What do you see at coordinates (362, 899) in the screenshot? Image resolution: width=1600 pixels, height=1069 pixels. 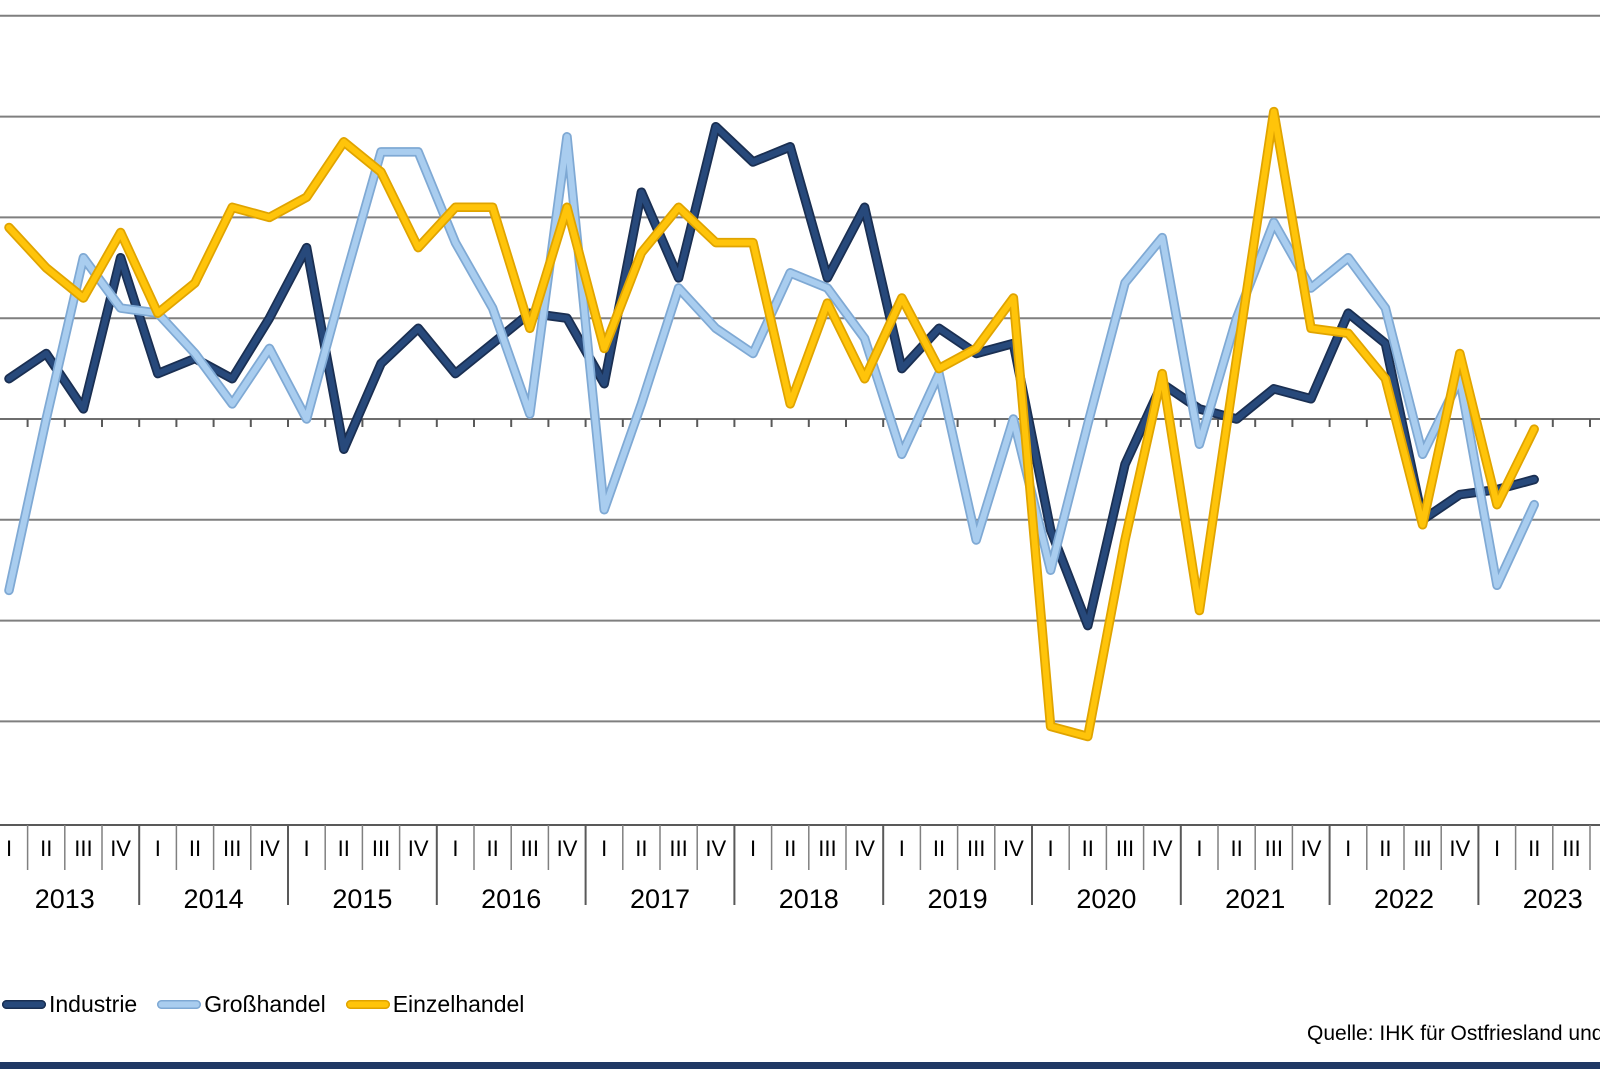 I see `year-label: 2015` at bounding box center [362, 899].